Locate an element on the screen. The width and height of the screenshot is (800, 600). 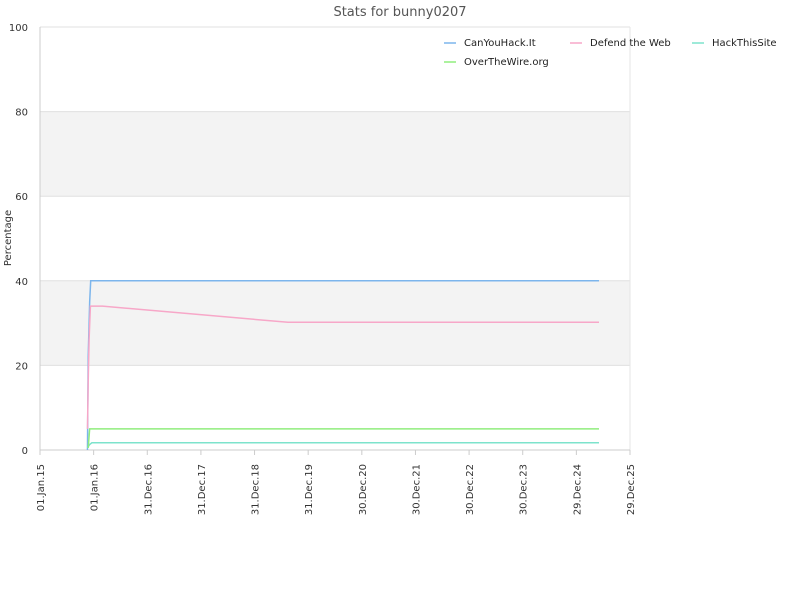
x-tick-label: 31.Dec.17 is located at coordinates (202, 489).